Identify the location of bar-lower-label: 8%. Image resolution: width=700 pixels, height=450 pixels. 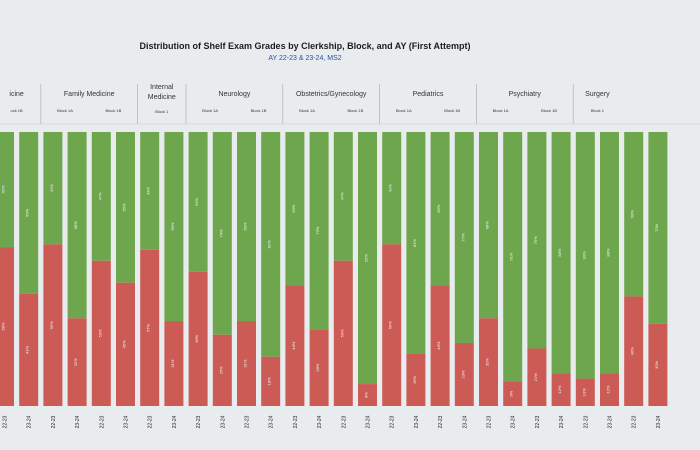
(366, 395).